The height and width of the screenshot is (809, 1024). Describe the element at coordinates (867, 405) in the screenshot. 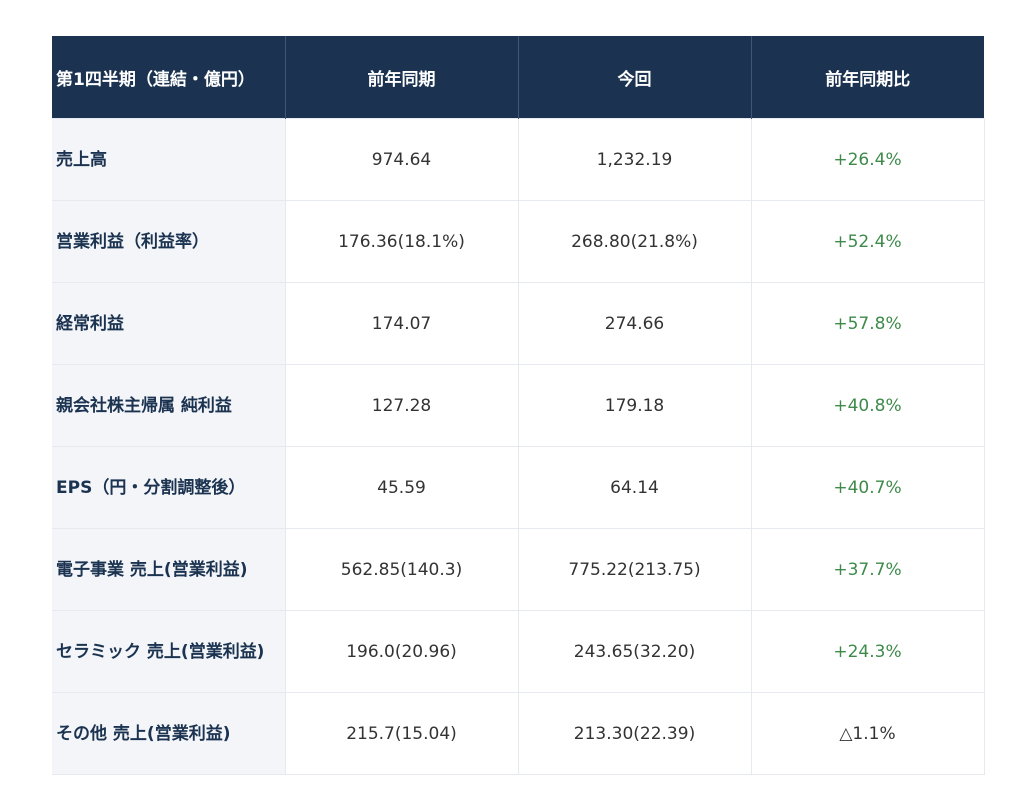

I see `change-value: +40.8%` at that location.